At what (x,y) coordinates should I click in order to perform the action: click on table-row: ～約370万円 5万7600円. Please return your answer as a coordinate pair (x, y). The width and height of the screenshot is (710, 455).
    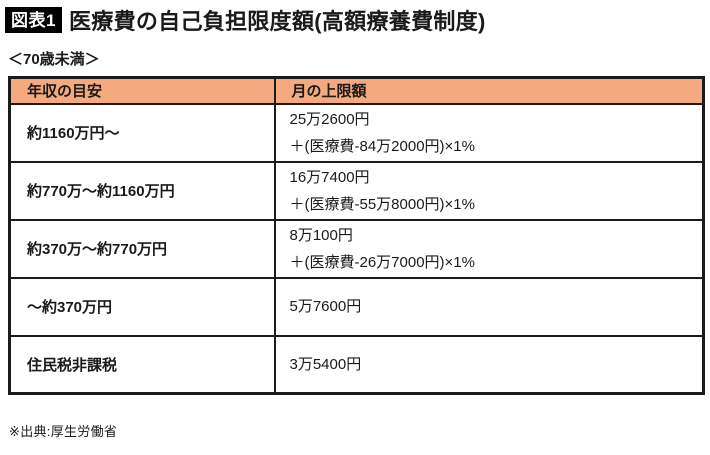
    Looking at the image, I should click on (356, 306).